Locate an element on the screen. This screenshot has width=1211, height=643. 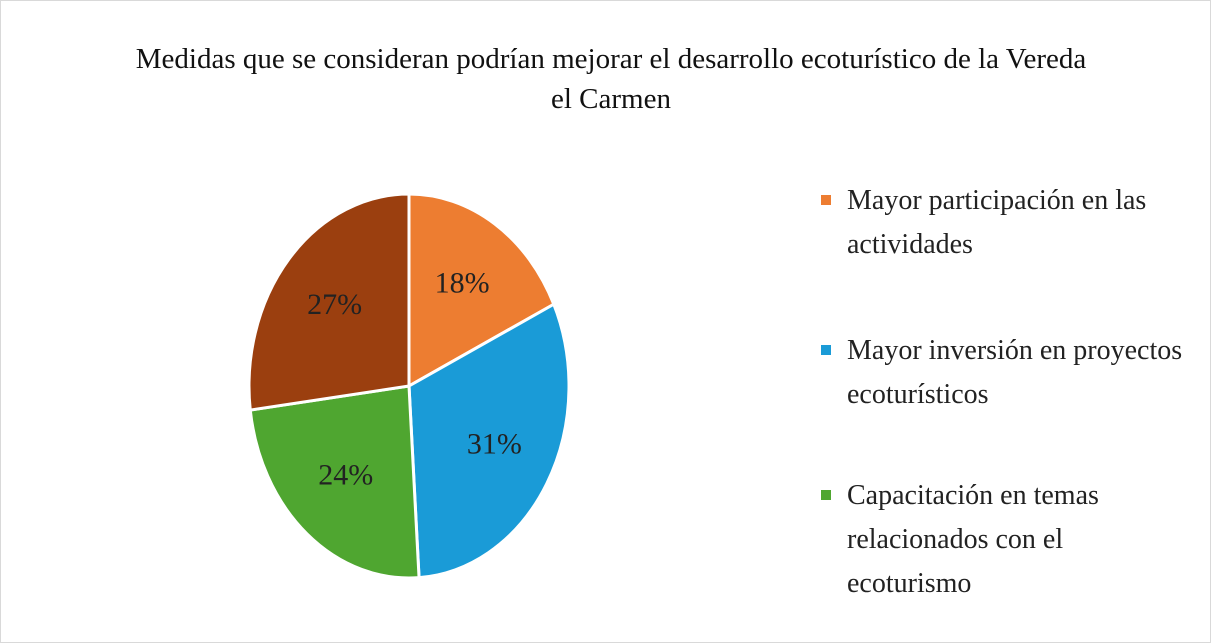
legend-entry: Mayor participación en las actividades is located at coordinates (1007, 223).